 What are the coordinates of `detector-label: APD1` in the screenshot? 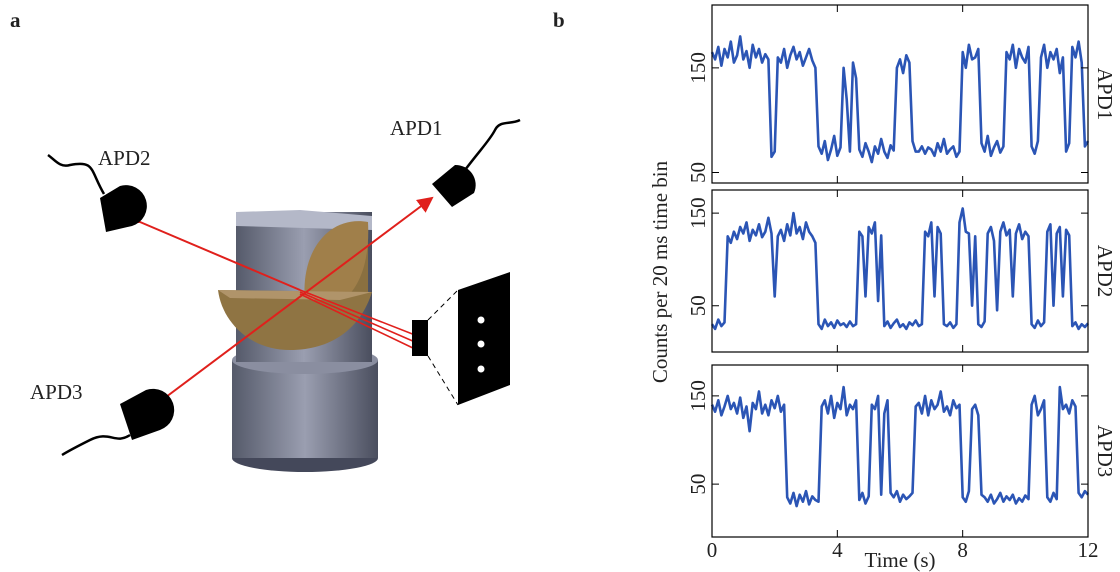 It's located at (416, 128).